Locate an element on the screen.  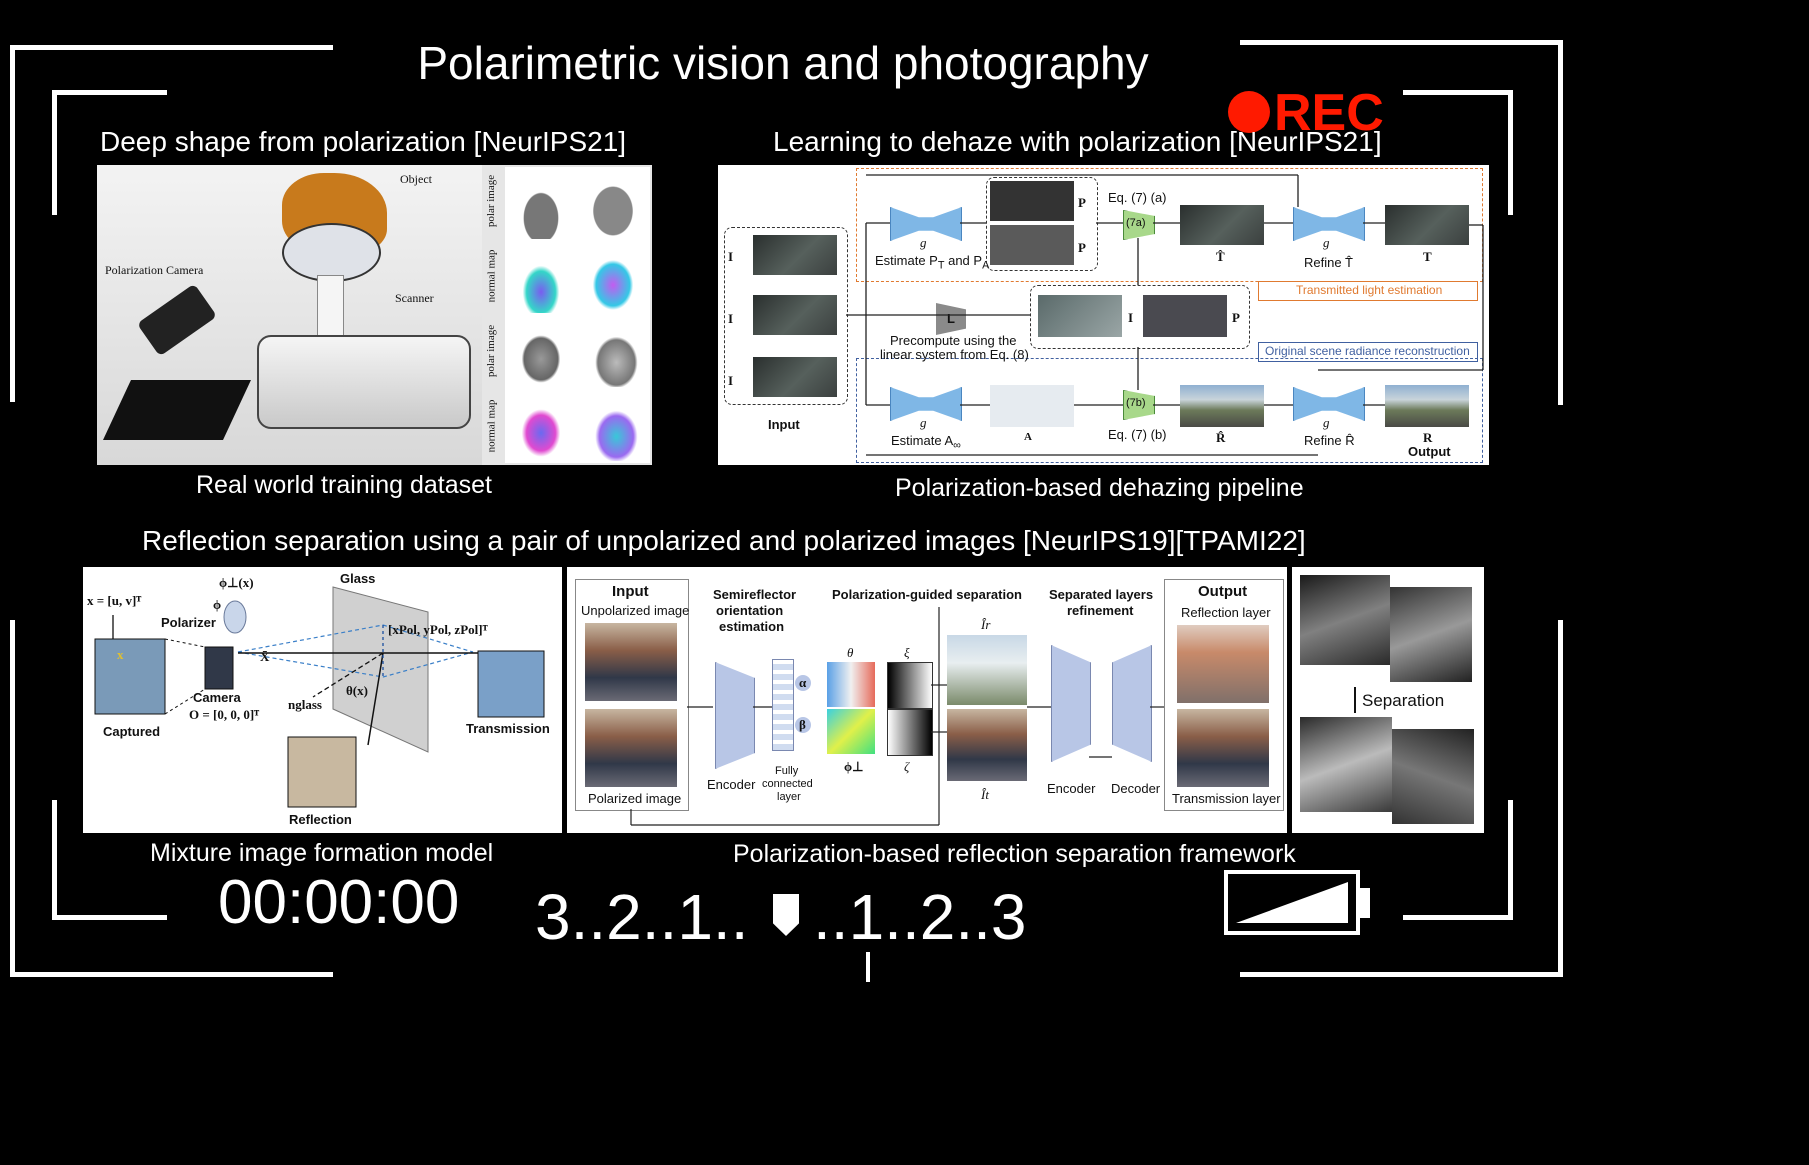
battery-tip is located at coordinates (1365, 903).